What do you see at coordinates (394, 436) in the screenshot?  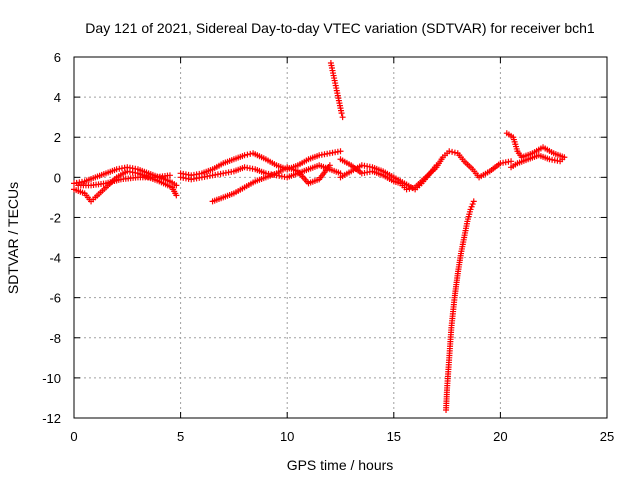 I see `x-tick-label: 15` at bounding box center [394, 436].